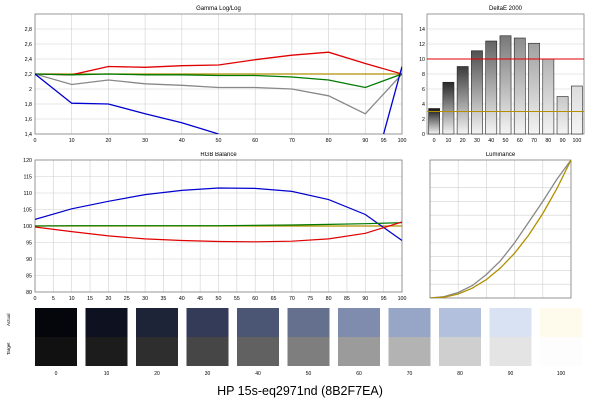  Describe the element at coordinates (107, 374) in the screenshot. I see `swatch-label: 10` at that location.